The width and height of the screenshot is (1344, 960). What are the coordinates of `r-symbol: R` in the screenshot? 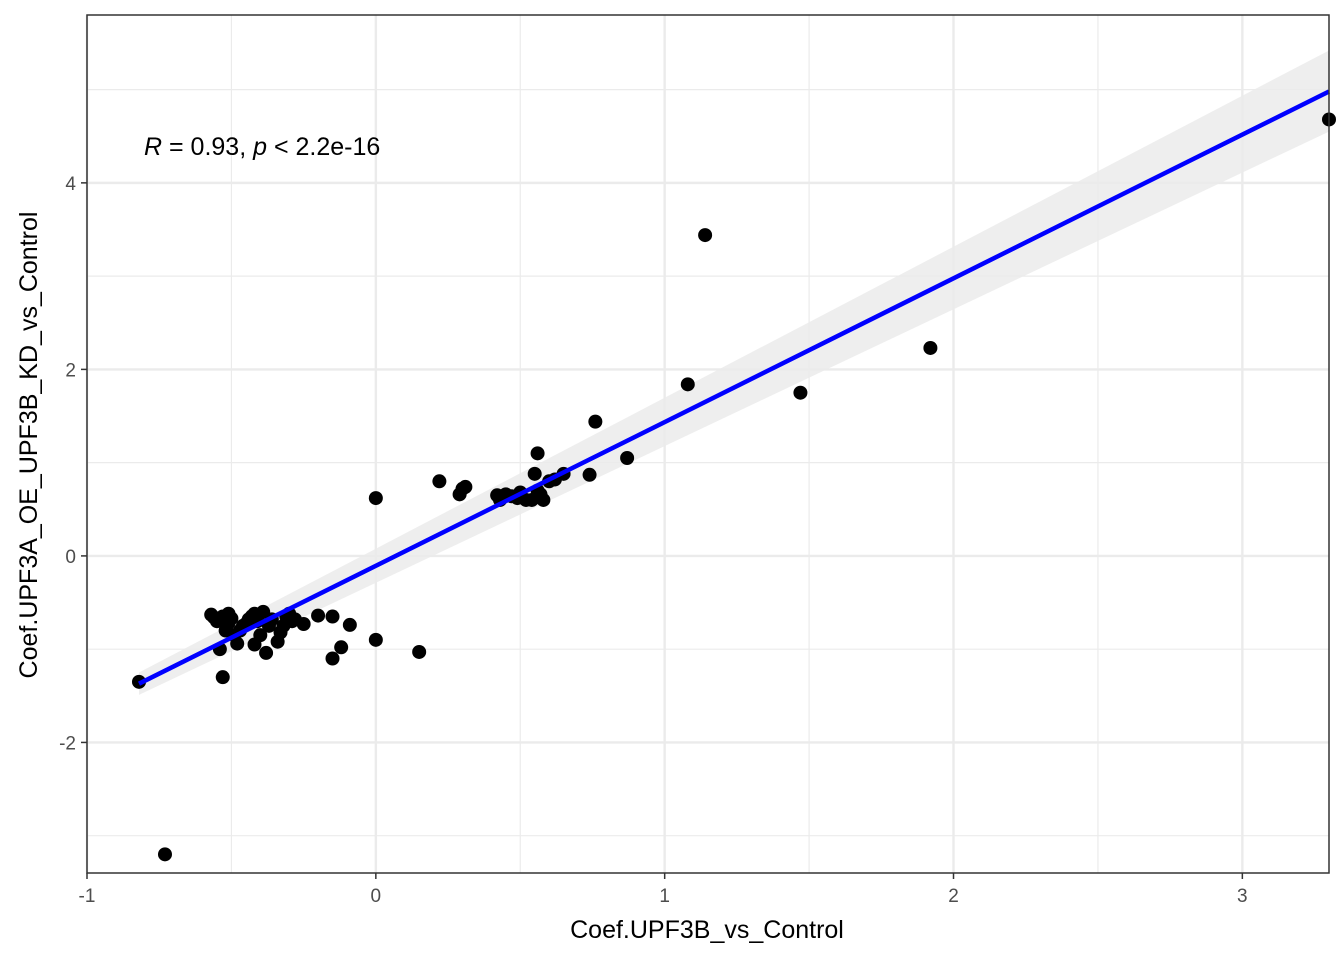 It's located at (153, 147).